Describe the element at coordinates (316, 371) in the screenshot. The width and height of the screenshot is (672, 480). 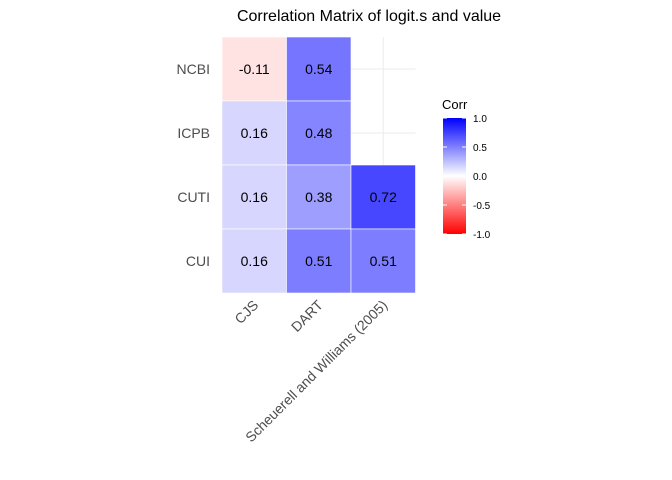
I see `x-tick-label: Scheuerell and Williams (2005)` at that location.